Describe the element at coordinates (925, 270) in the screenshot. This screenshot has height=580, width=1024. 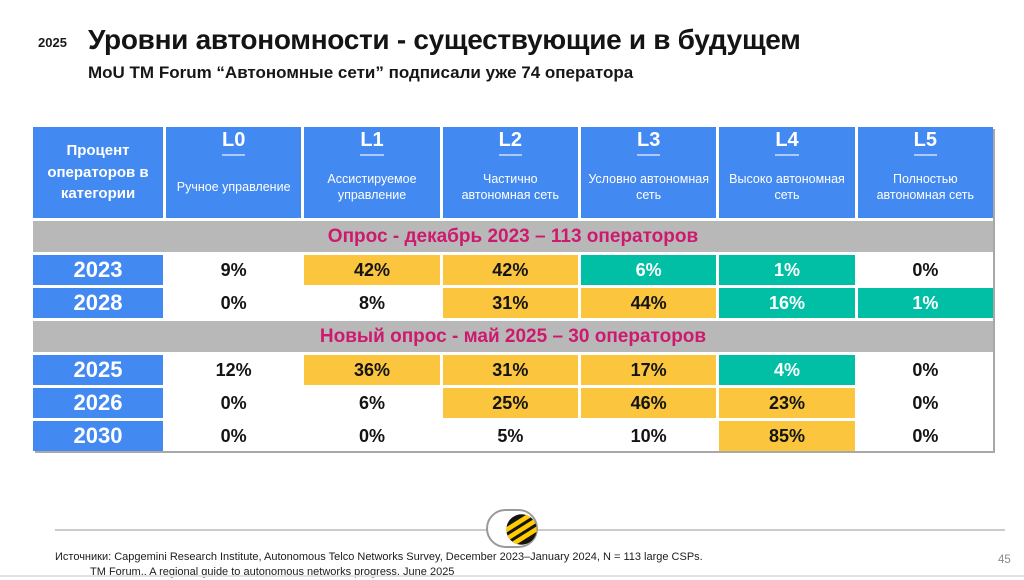
I see `value-cell-2023-l5: 0%` at that location.